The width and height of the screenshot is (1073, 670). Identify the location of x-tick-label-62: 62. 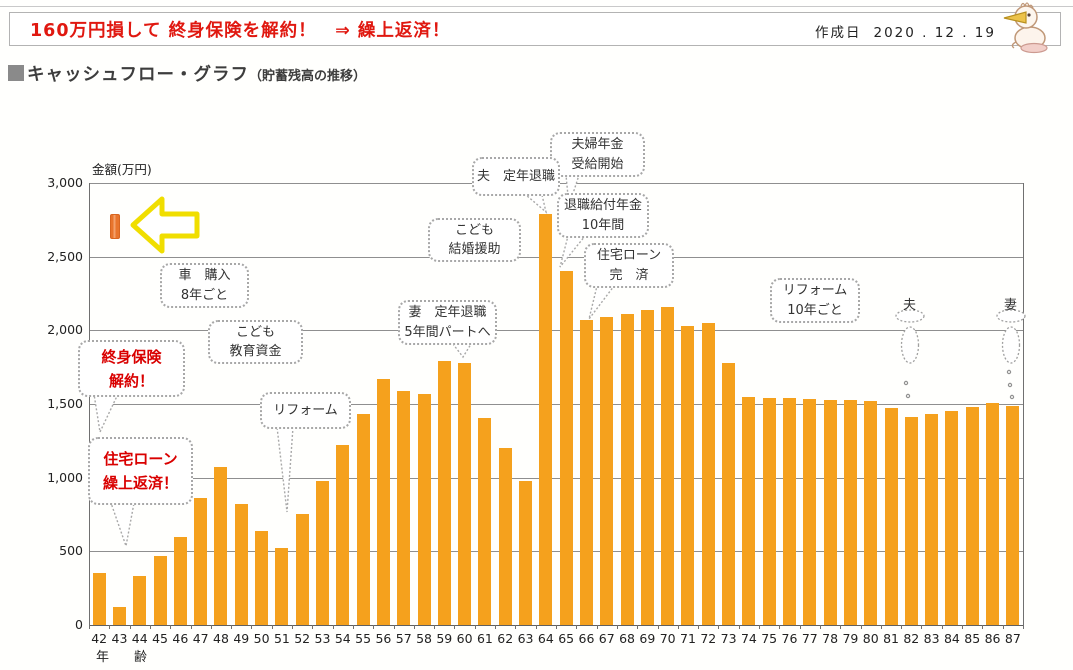
(505, 638).